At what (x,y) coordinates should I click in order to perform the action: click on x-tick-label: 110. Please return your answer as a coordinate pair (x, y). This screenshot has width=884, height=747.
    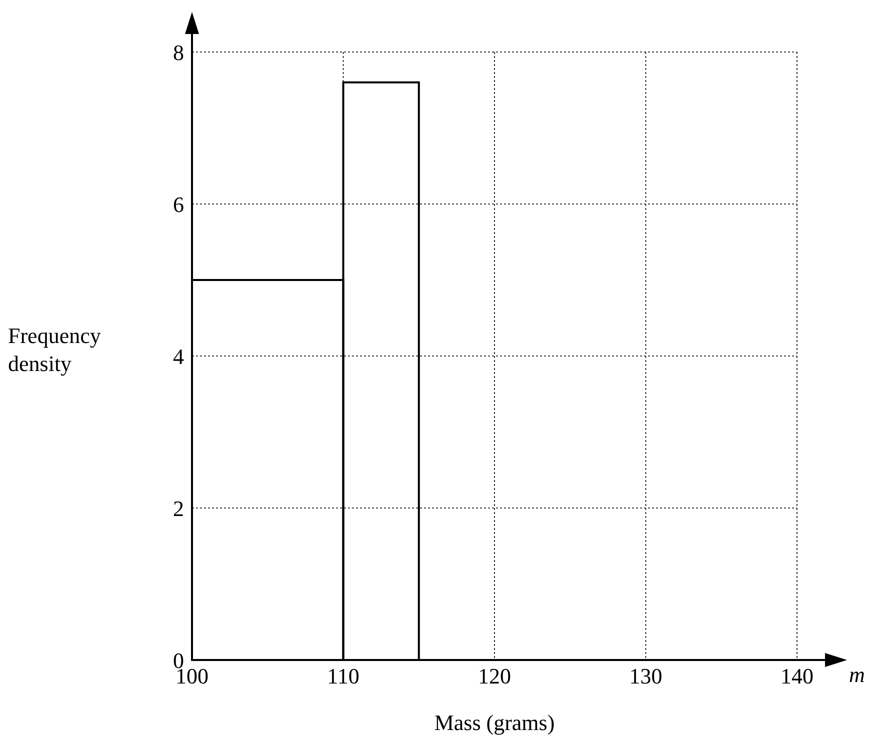
    Looking at the image, I should click on (343, 676).